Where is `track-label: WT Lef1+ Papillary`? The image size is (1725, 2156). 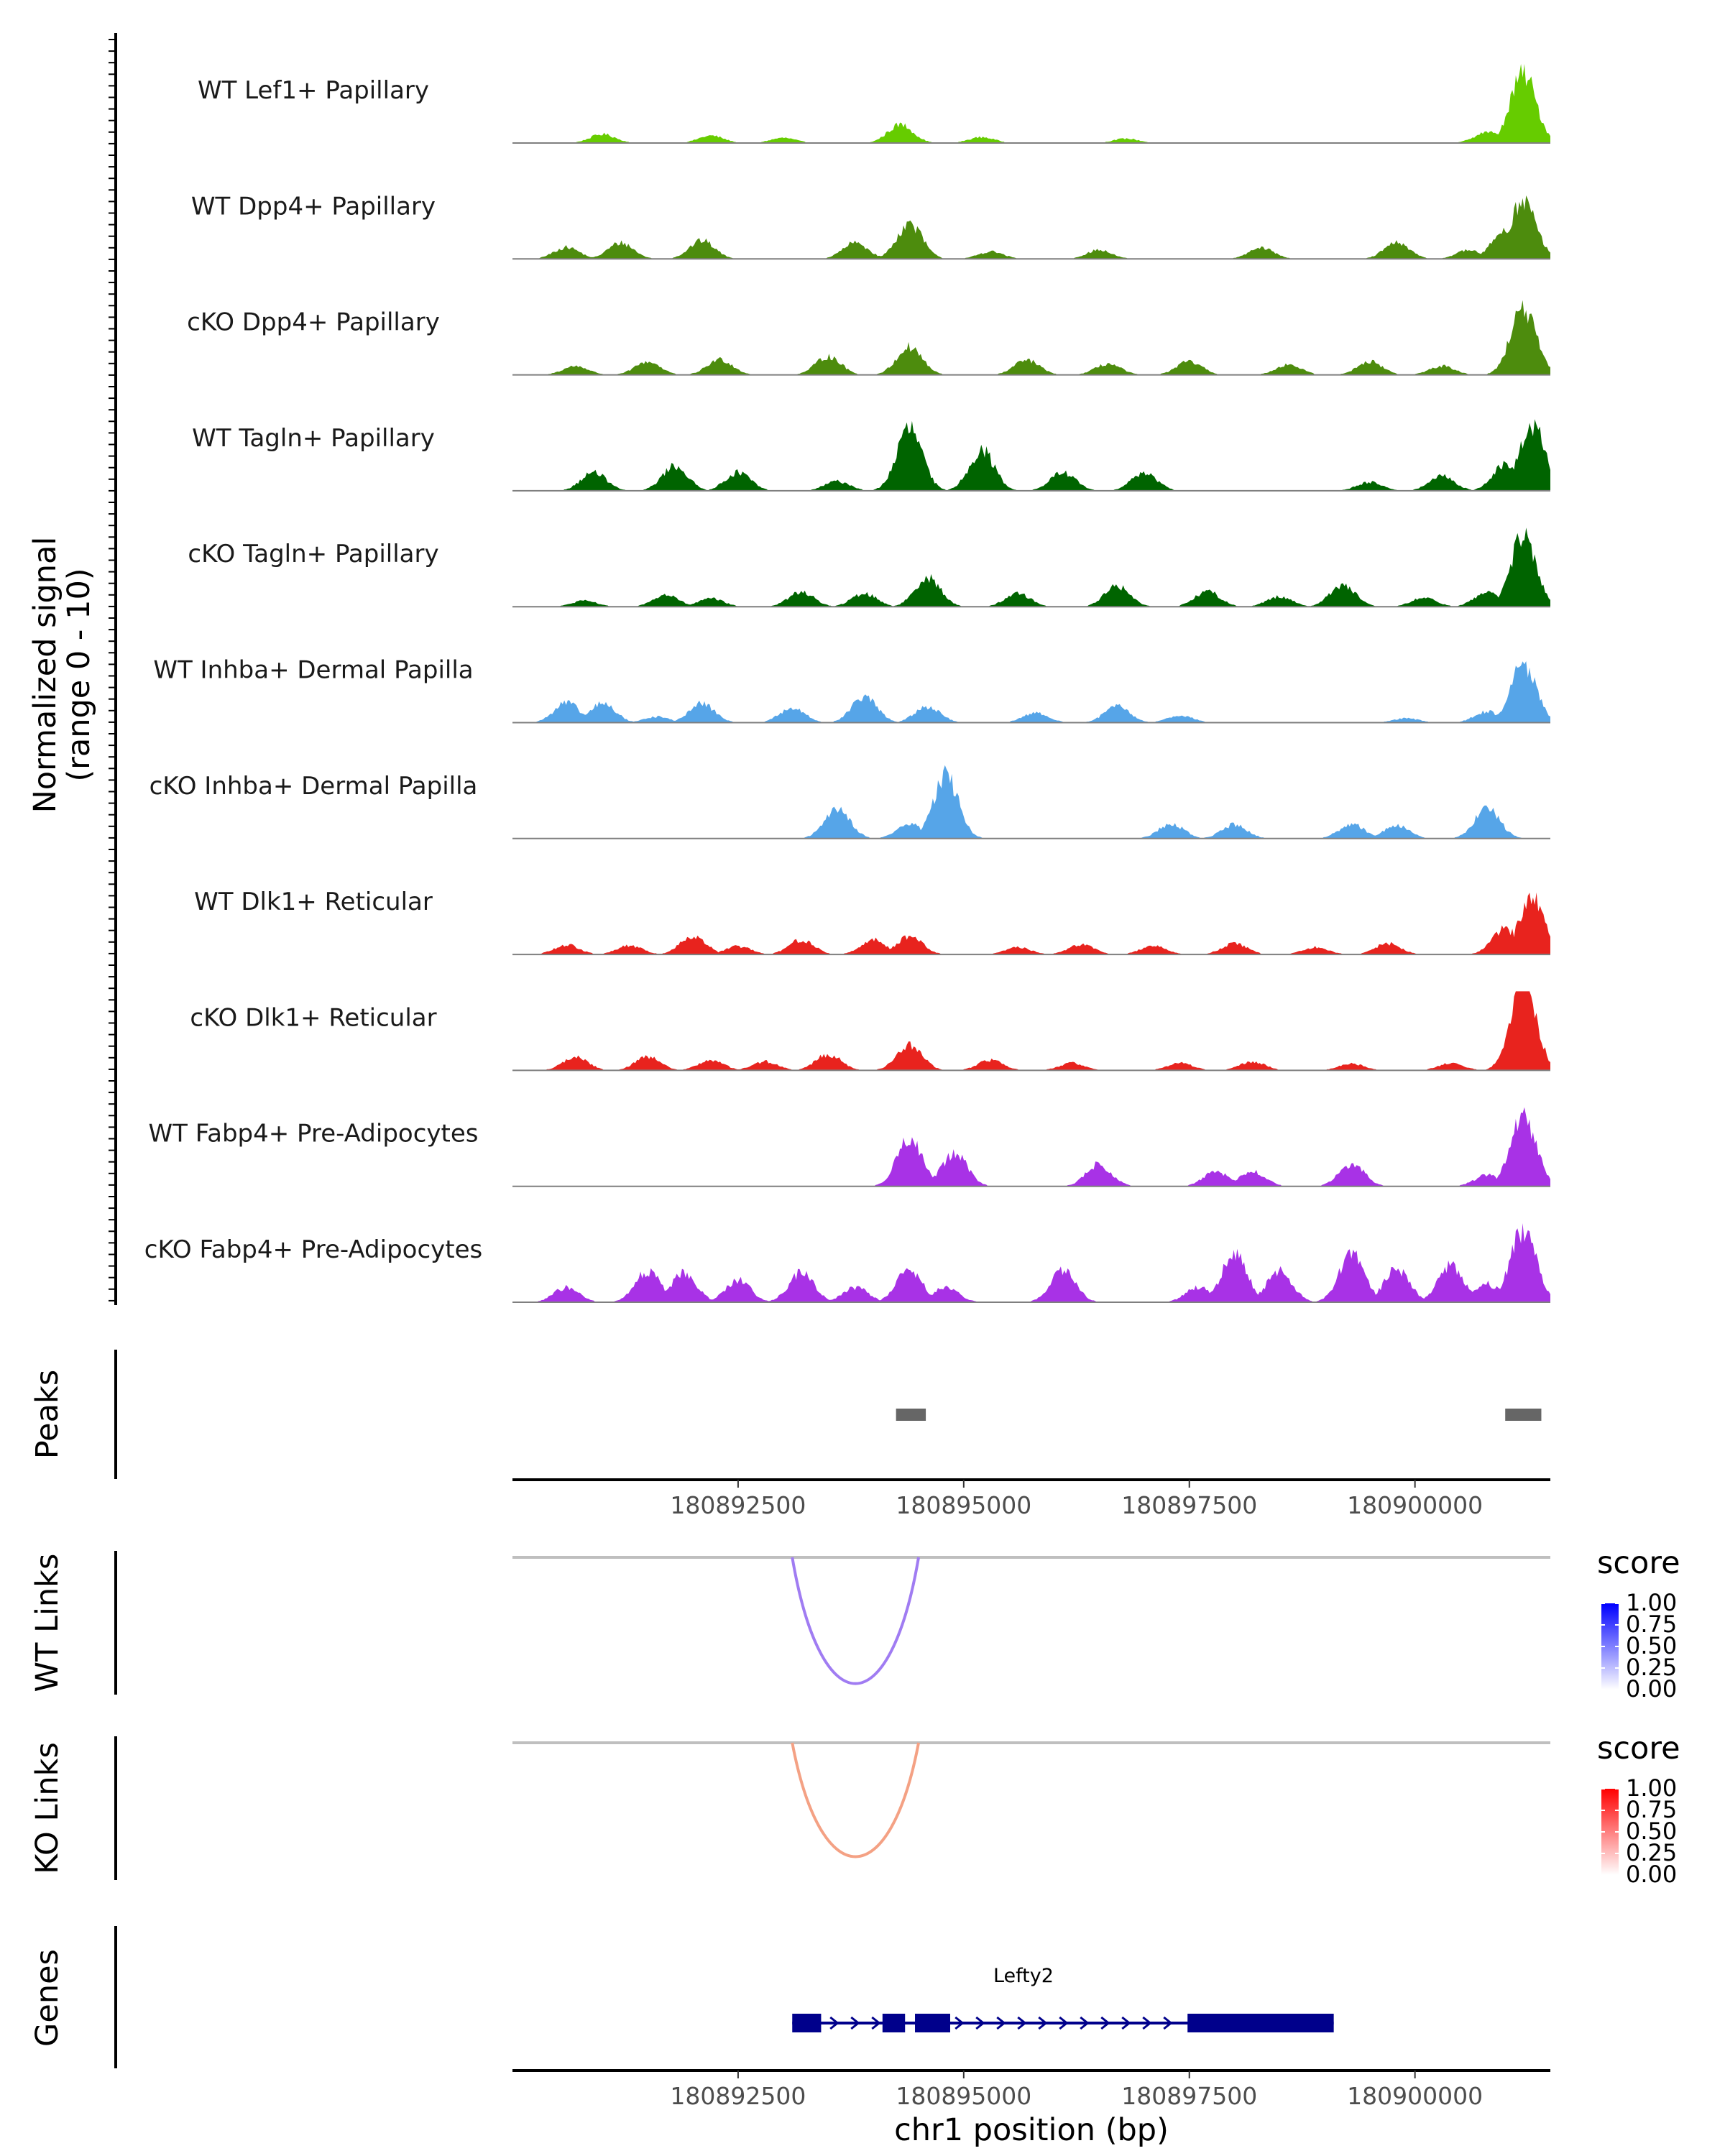 track-label: WT Lef1+ Papillary is located at coordinates (313, 91).